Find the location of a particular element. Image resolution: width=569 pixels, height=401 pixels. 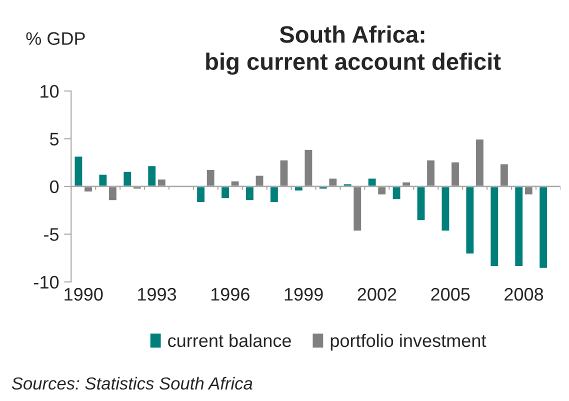

y-tick-label: 10 is located at coordinates (49, 91).